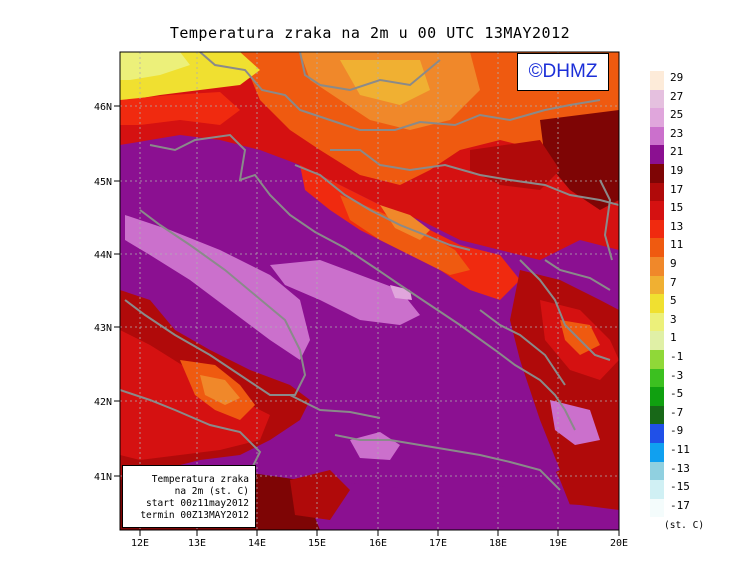  I want to click on legend-label: 9, so click(673, 263).